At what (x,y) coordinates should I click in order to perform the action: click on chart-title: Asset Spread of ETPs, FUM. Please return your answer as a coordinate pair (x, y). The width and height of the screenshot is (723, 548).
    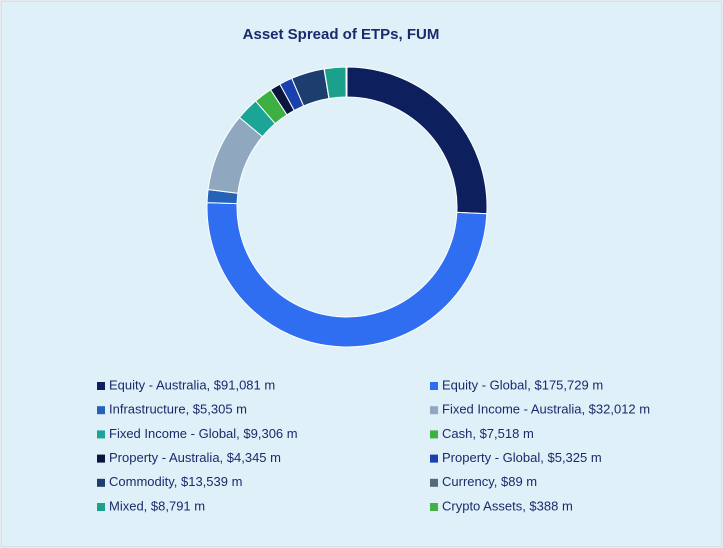
    Looking at the image, I should click on (341, 34).